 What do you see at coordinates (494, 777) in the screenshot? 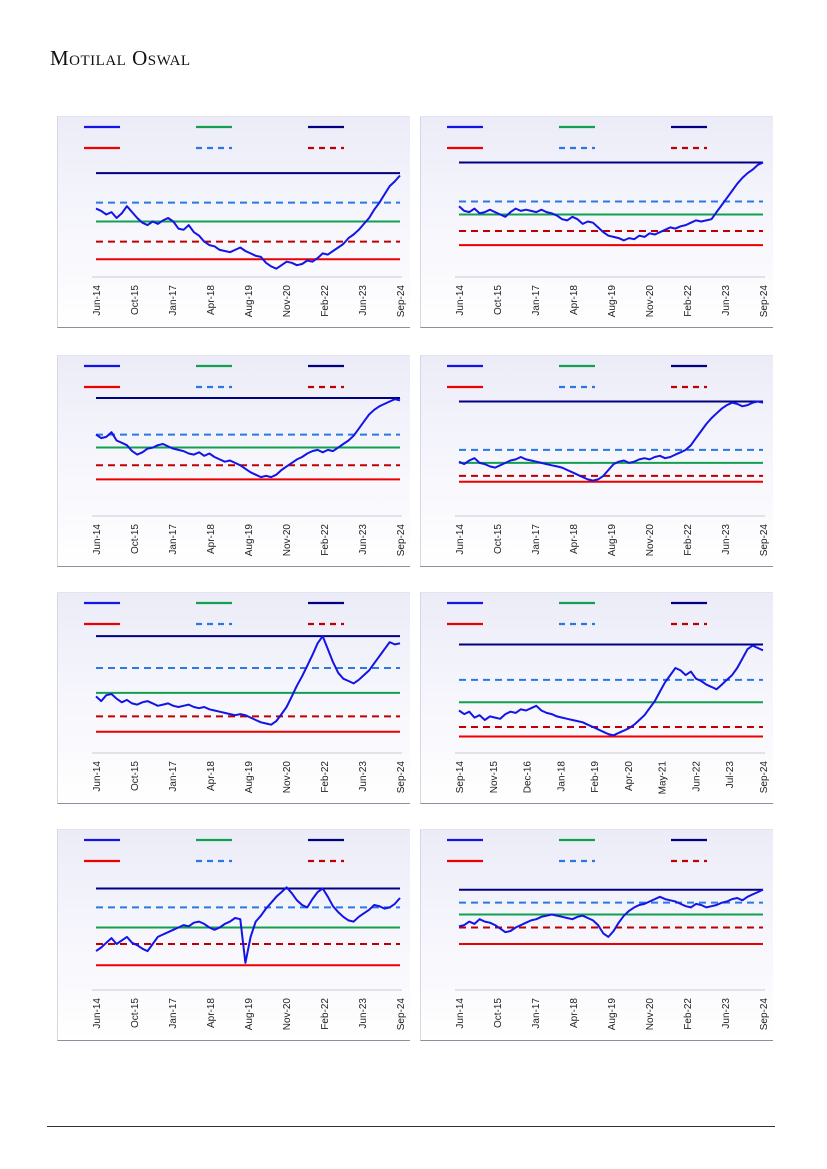
I see `x-tick-label: Nov-15` at bounding box center [494, 777].